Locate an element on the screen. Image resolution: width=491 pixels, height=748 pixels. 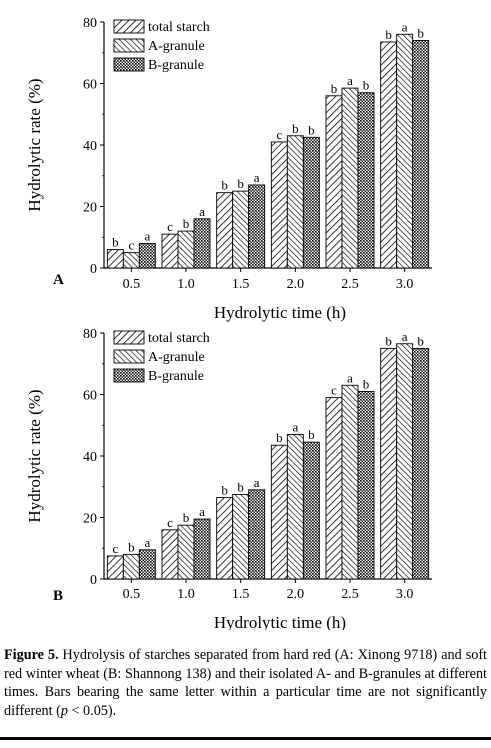
x-tick-label: 1.5 is located at coordinates (241, 284).